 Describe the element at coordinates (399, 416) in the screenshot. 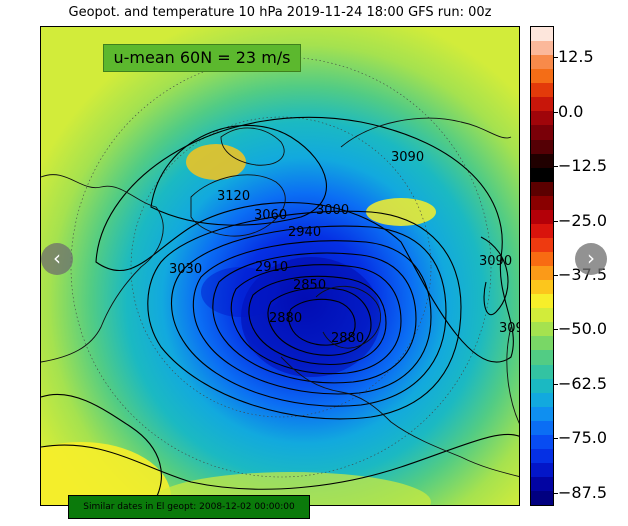

I see `coastline-europe` at that location.